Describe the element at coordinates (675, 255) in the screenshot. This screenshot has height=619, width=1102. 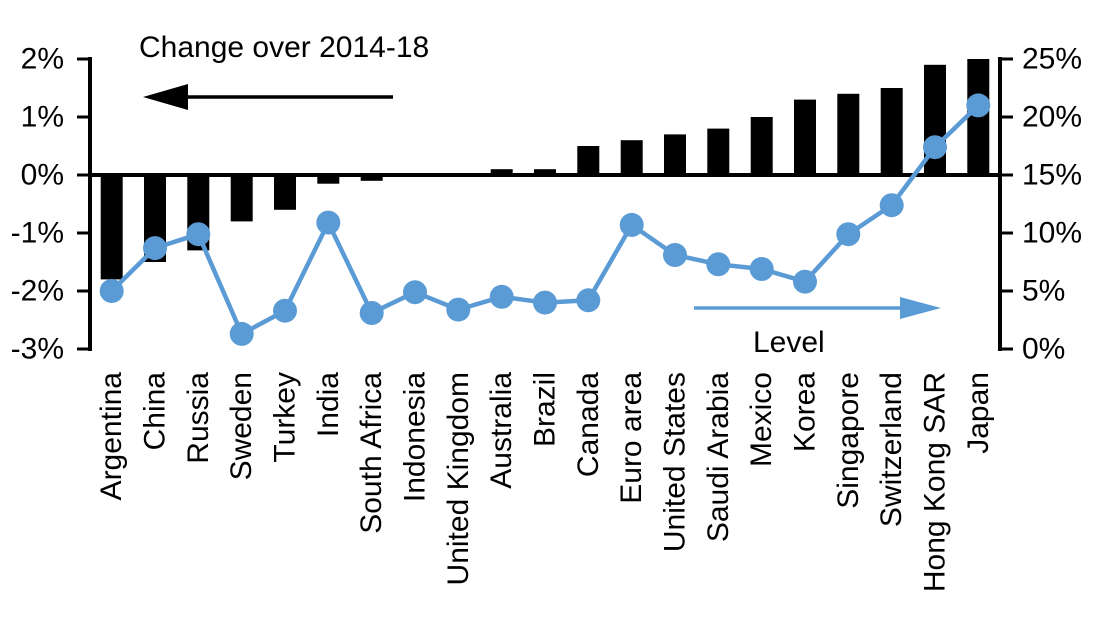
I see `level-dot-united-states` at that location.